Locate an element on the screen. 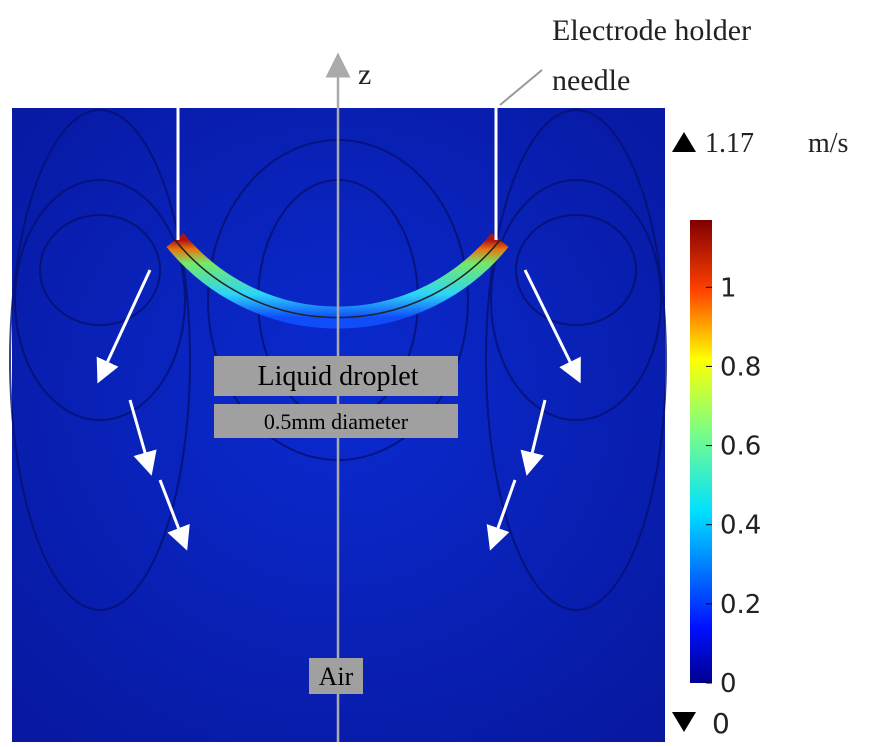  colorbar-tick-label: 0.4 is located at coordinates (740, 526).